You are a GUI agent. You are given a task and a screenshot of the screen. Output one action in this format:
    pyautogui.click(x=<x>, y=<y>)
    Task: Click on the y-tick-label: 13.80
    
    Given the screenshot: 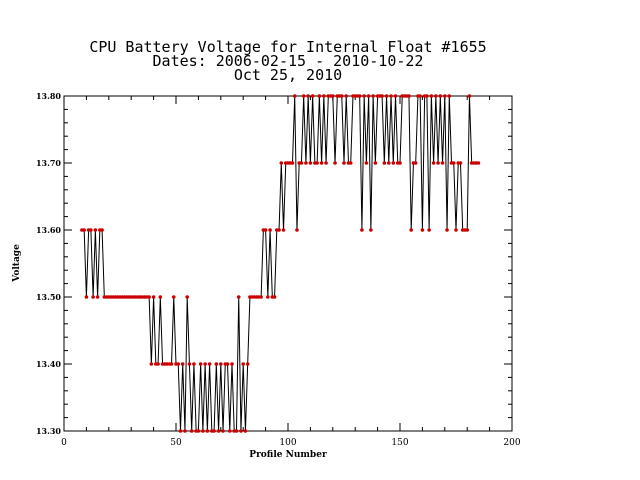 What is the action you would take?
    pyautogui.click(x=48, y=96)
    